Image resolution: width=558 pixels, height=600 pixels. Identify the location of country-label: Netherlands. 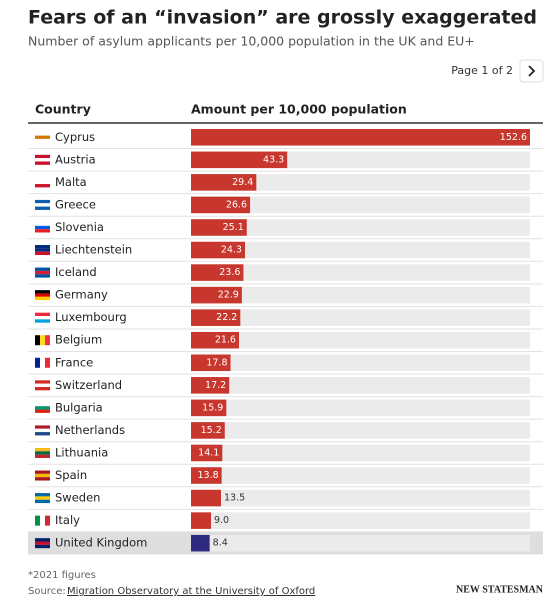
(90, 430).